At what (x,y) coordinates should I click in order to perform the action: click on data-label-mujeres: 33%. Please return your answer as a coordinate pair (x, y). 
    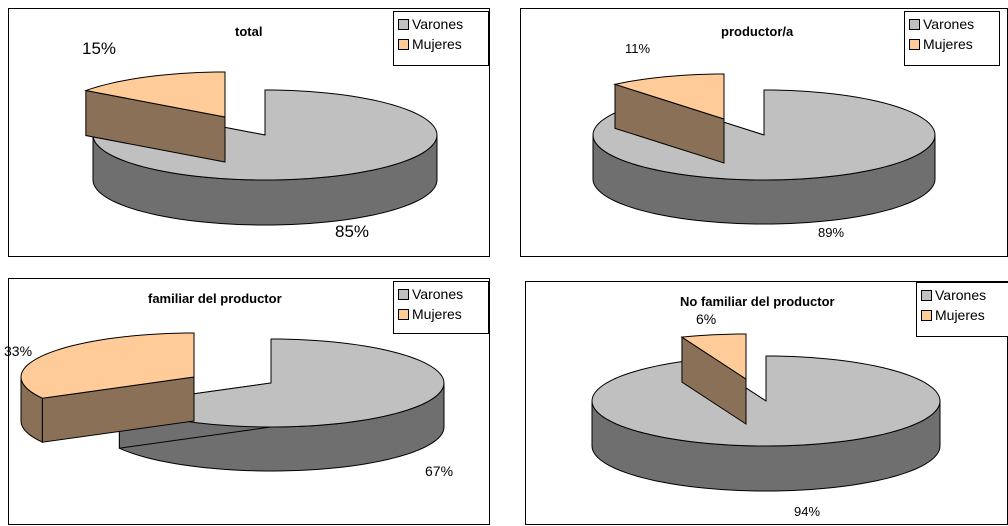
    Looking at the image, I should click on (18, 351).